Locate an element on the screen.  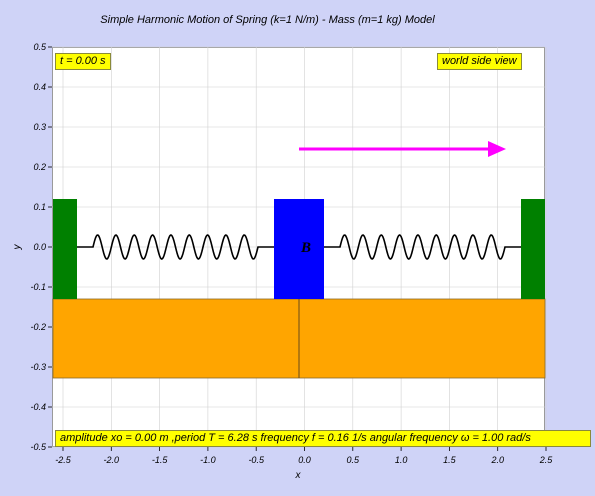
x-tick-label: -2.5 is located at coordinates (63, 460).